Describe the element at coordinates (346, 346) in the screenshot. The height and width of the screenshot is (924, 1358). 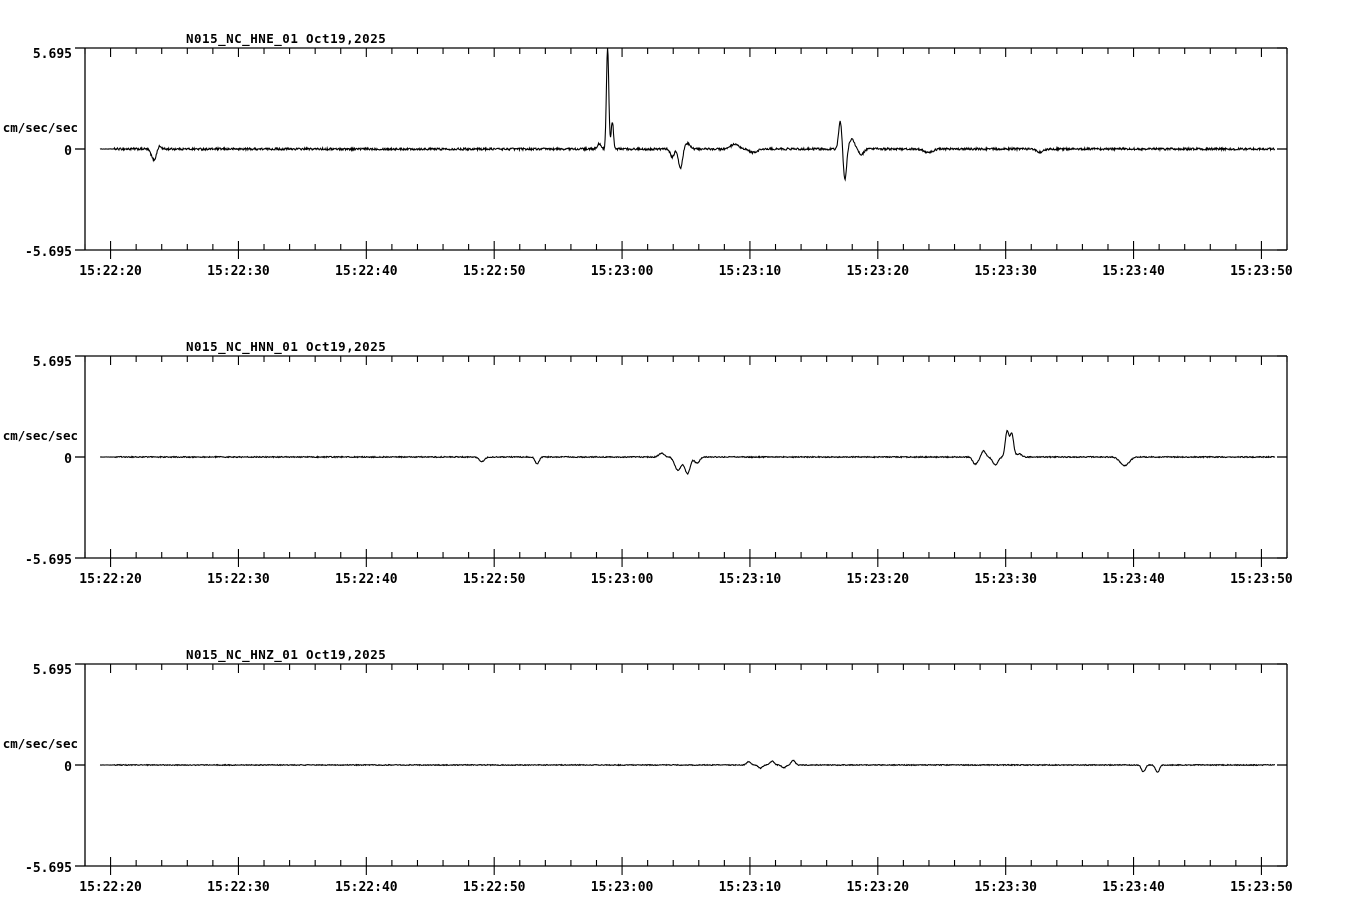
I see `panel-date-label-1: Oct19,2025` at that location.